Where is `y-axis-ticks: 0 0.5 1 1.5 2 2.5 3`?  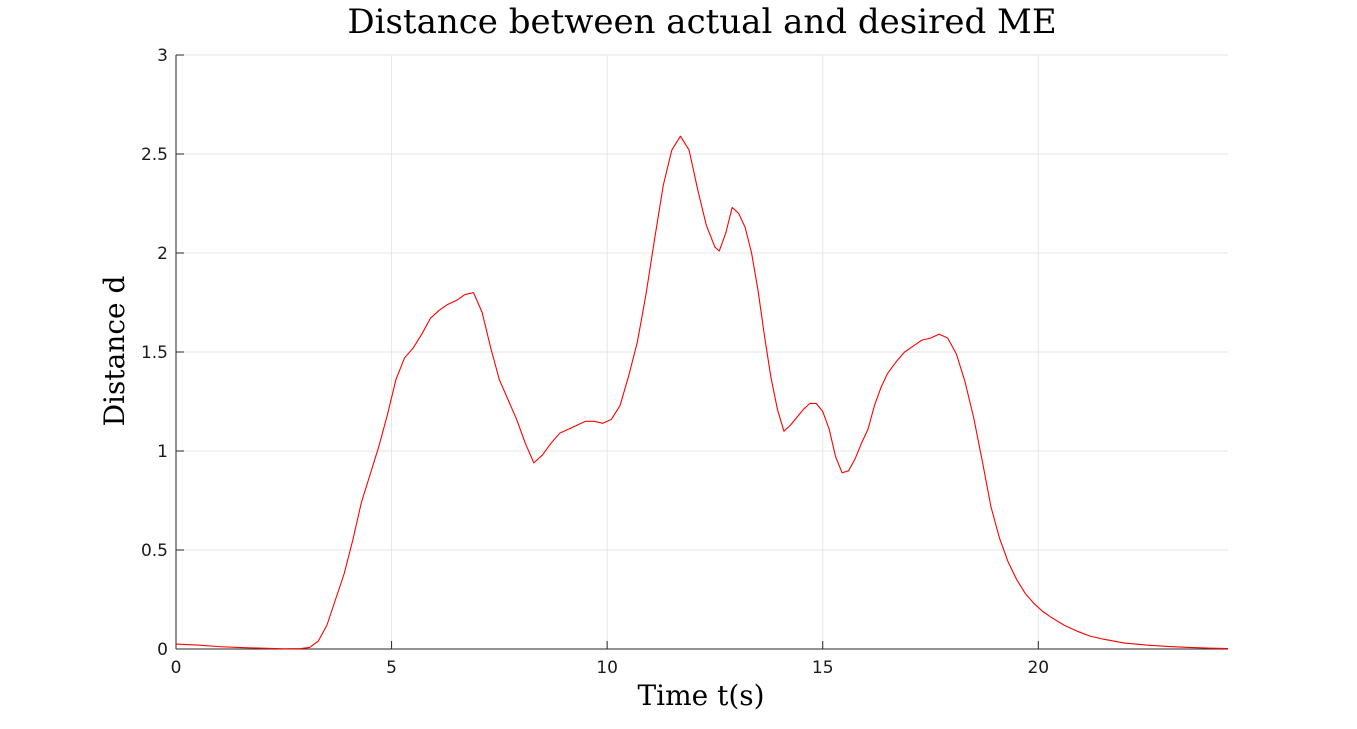 y-axis-ticks: 0 0.5 1 1.5 2 2.5 3 is located at coordinates (162, 353).